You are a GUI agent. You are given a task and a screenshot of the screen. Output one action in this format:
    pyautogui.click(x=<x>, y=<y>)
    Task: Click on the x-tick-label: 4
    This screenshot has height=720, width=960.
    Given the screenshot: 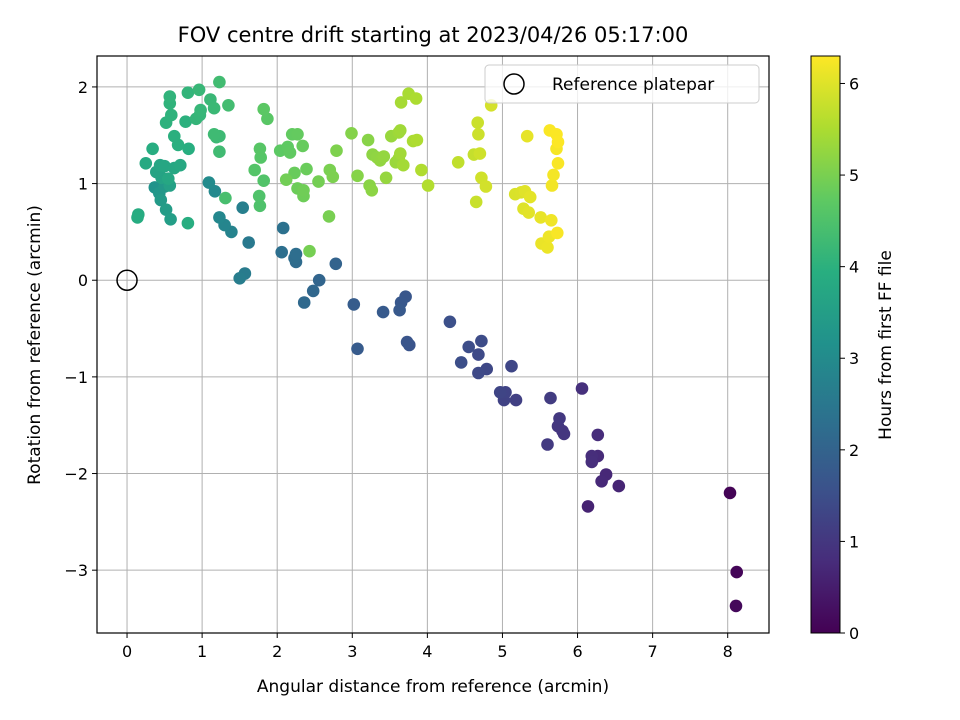 What is the action you would take?
    pyautogui.click(x=427, y=651)
    